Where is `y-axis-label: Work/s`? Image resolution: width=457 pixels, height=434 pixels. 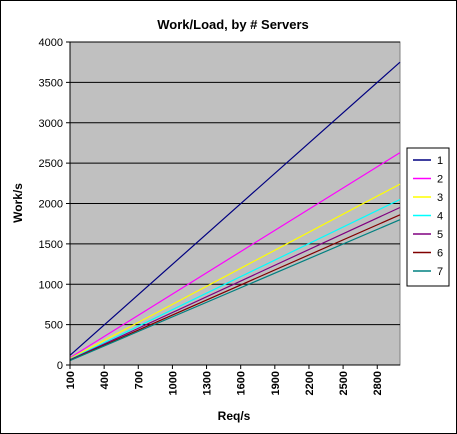 y-axis-label: Work/s is located at coordinates (18, 203).